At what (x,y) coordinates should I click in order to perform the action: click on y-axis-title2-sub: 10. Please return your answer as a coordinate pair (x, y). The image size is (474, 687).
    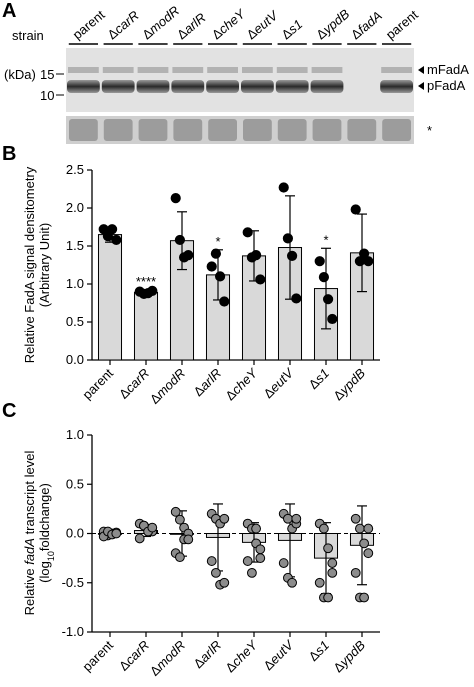
    Looking at the image, I should click on (51, 556).